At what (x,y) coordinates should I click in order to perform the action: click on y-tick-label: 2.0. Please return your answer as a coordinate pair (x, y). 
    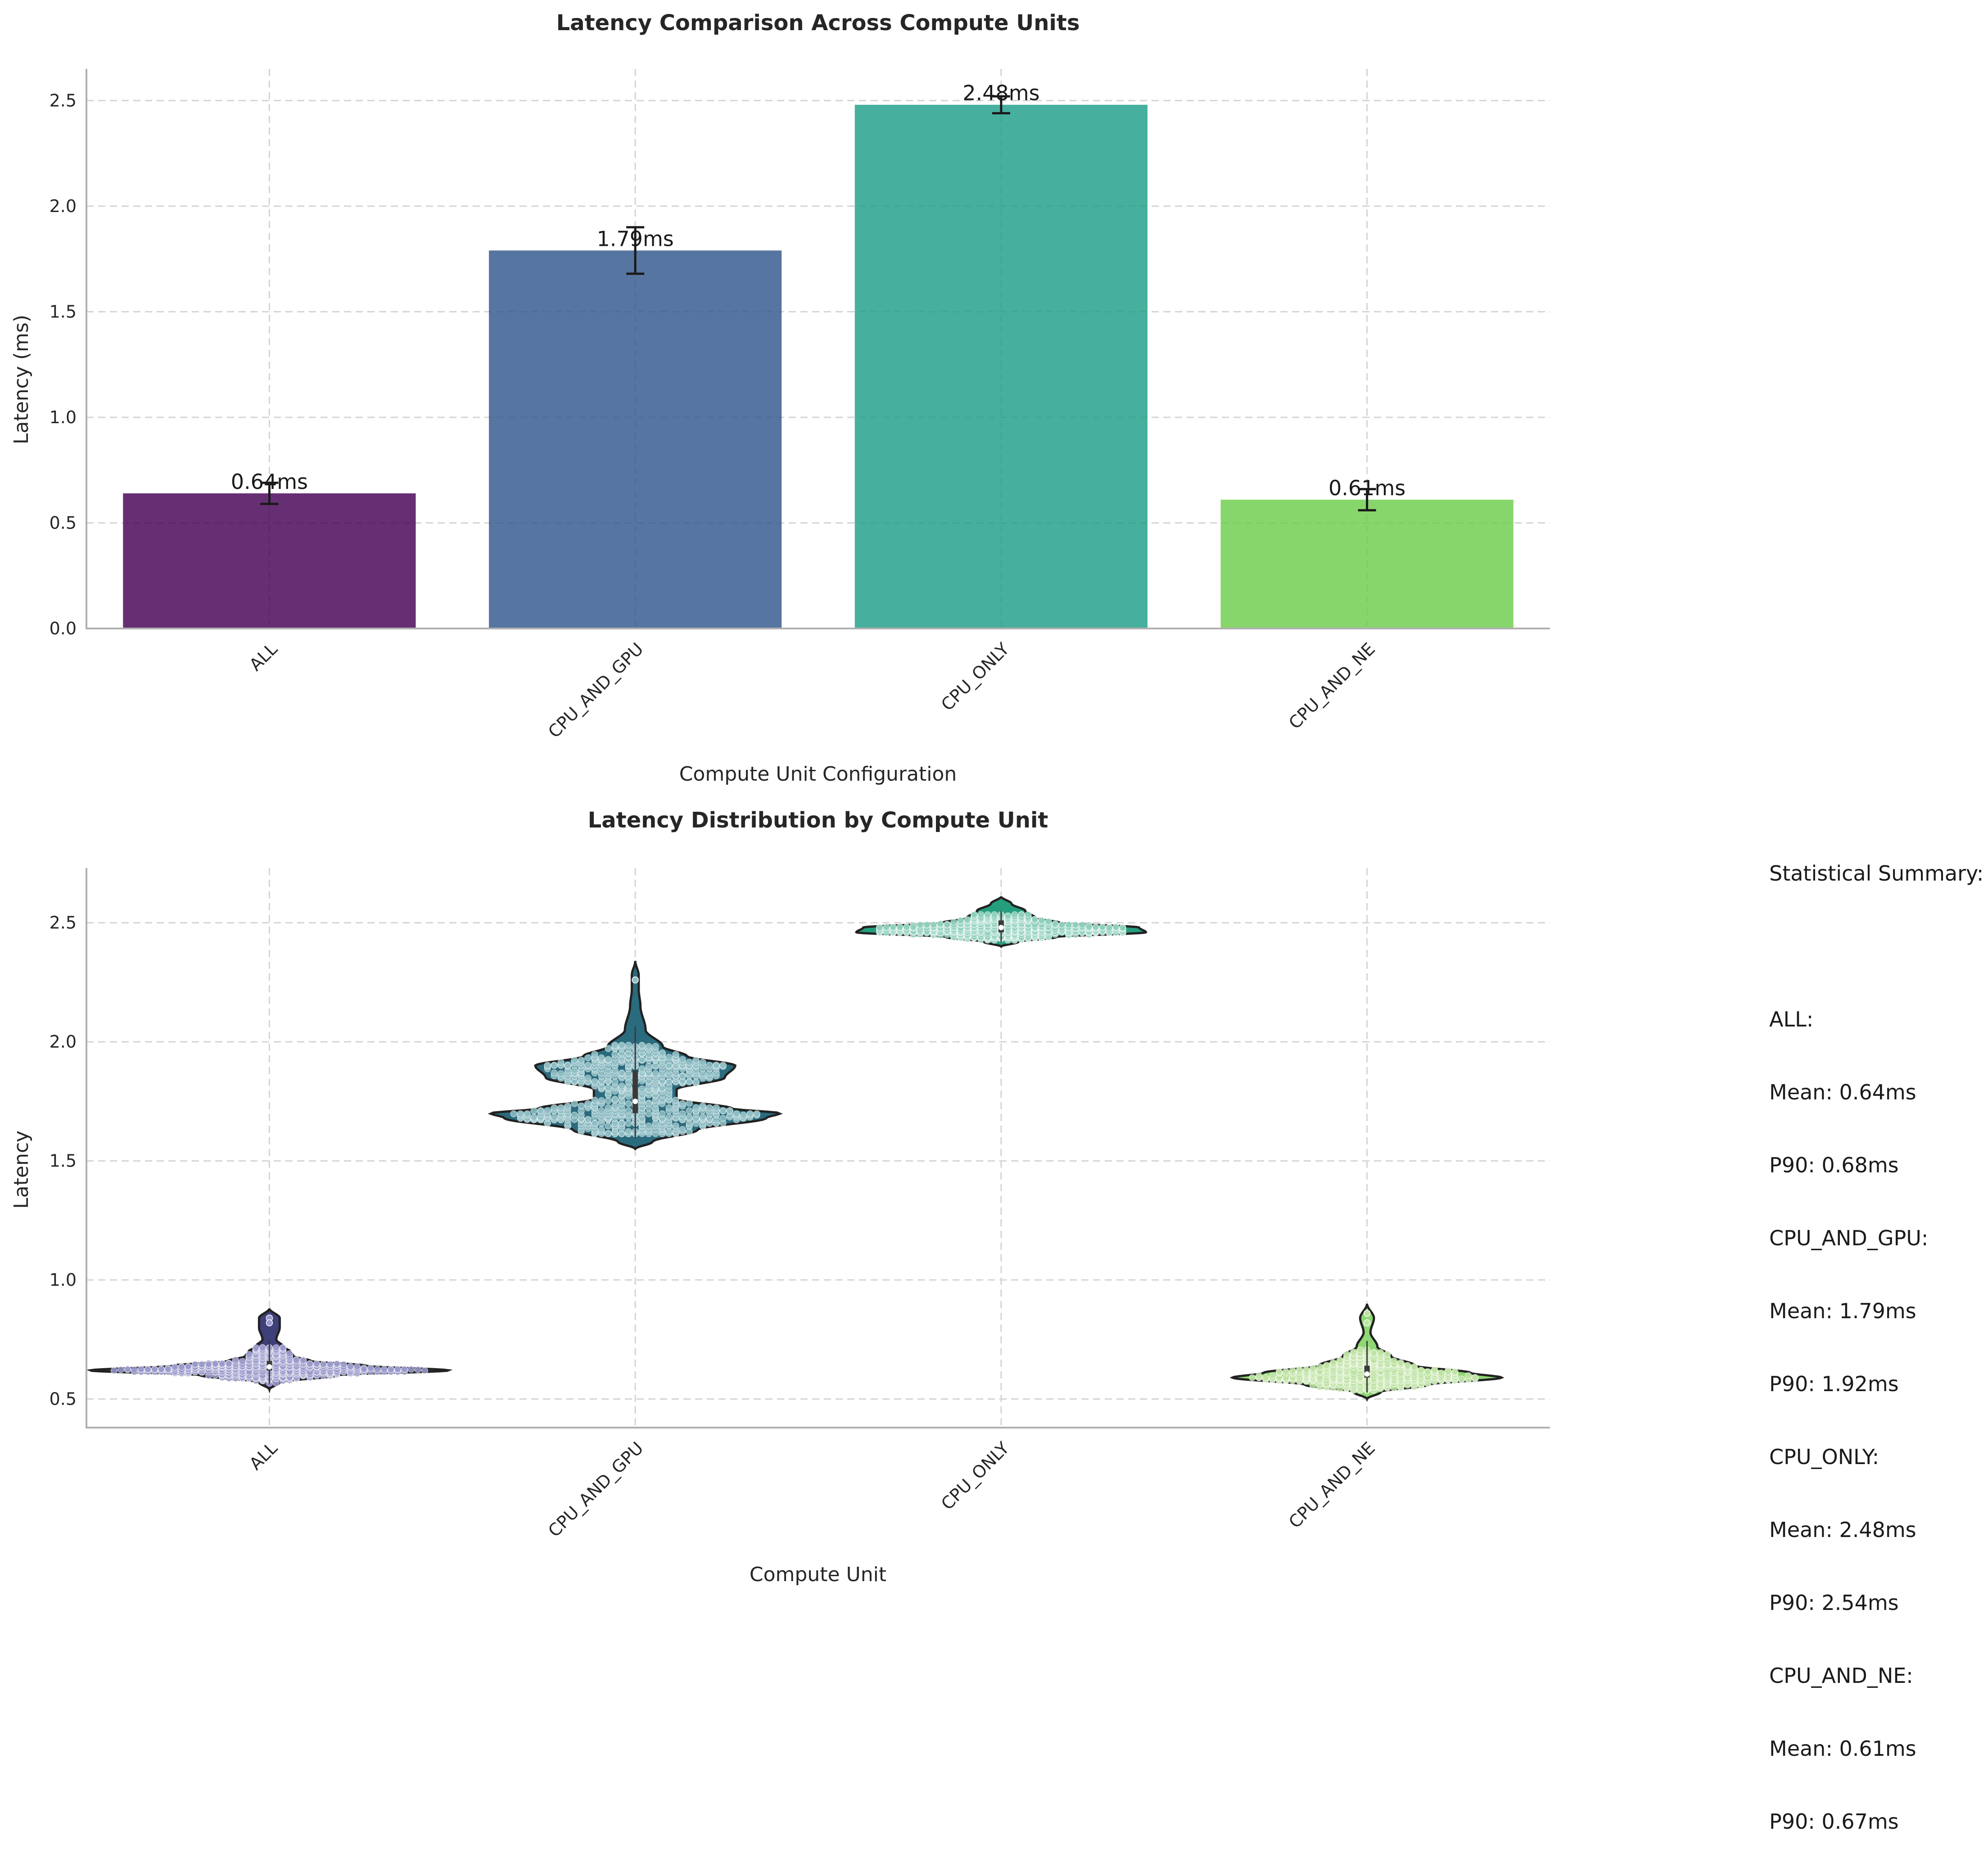
    Looking at the image, I should click on (63, 1042).